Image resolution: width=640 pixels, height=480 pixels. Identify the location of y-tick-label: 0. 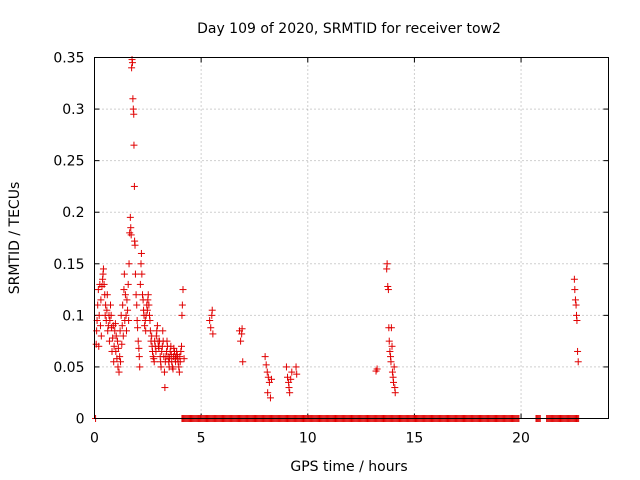
(80, 420).